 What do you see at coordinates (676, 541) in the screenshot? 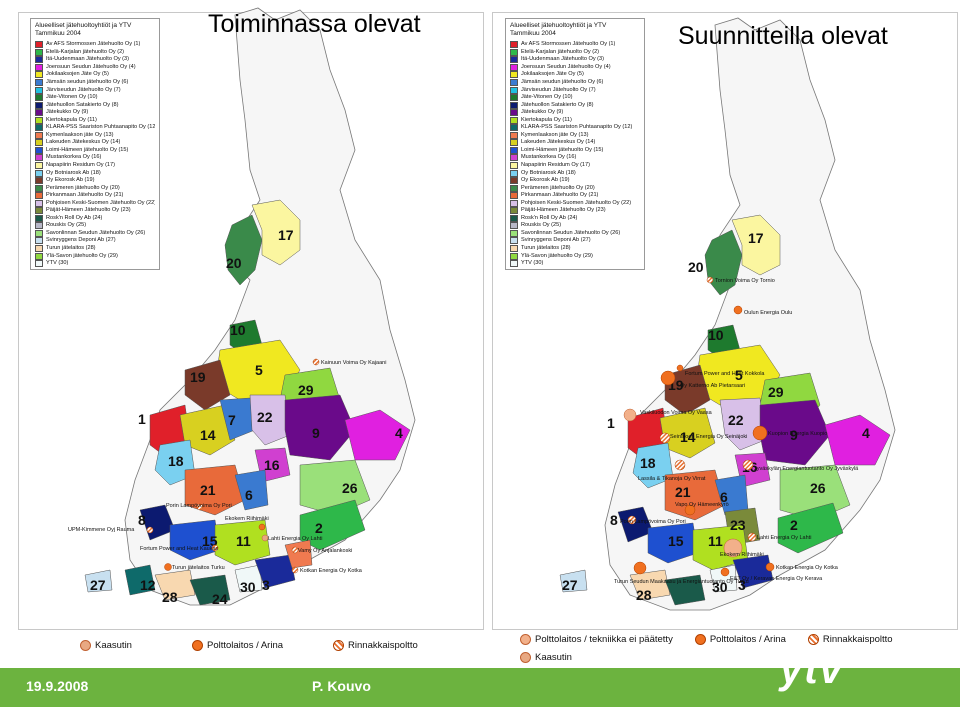
I see `right-num: 15` at bounding box center [676, 541].